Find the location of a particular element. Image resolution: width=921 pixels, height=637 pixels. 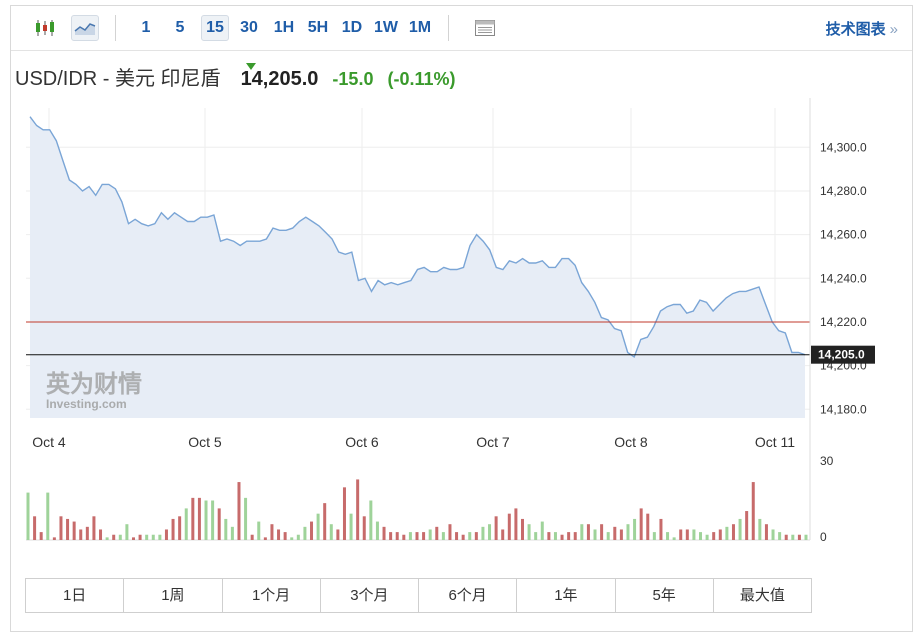

range-tabs: 1日 1周 1个月 3个月 6个月 1年 5年 最大值 is located at coordinates (418, 595).